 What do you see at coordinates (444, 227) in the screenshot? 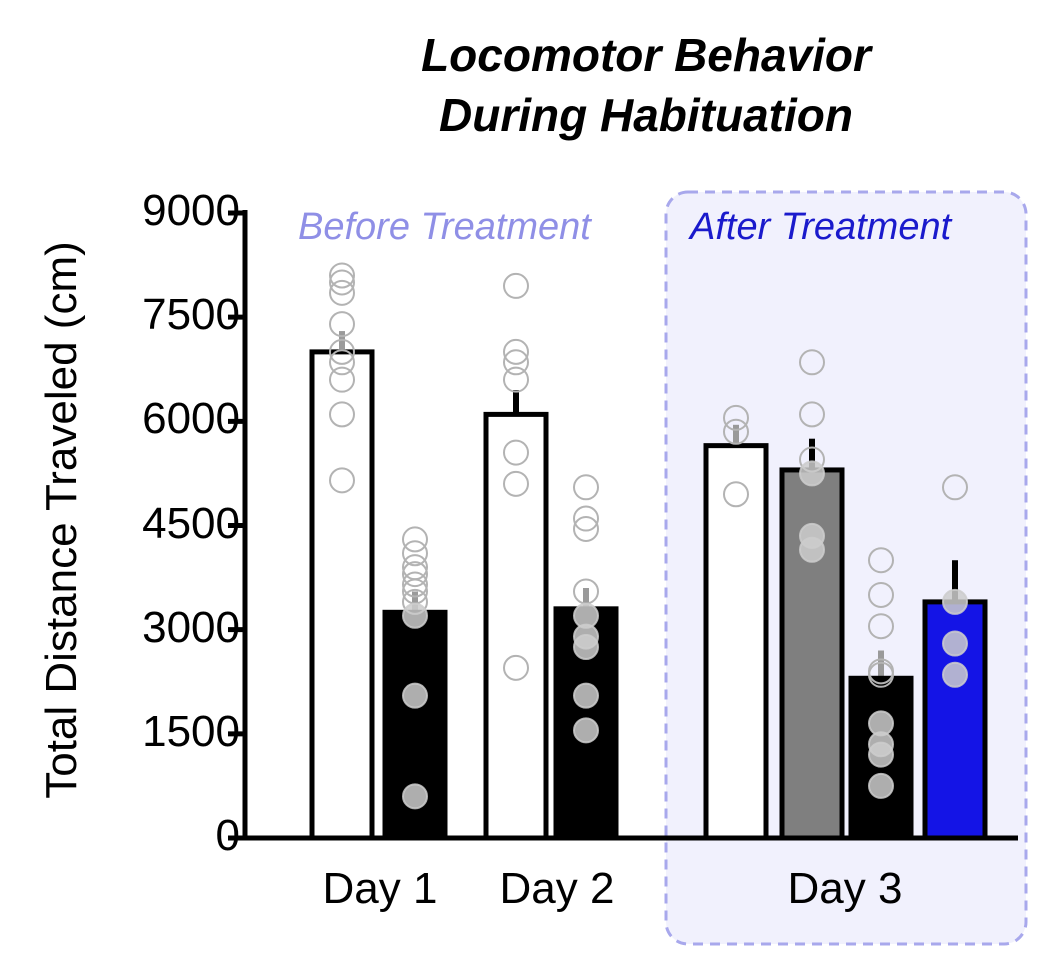
I see `before-treatment-label: Before Treatment` at bounding box center [444, 227].